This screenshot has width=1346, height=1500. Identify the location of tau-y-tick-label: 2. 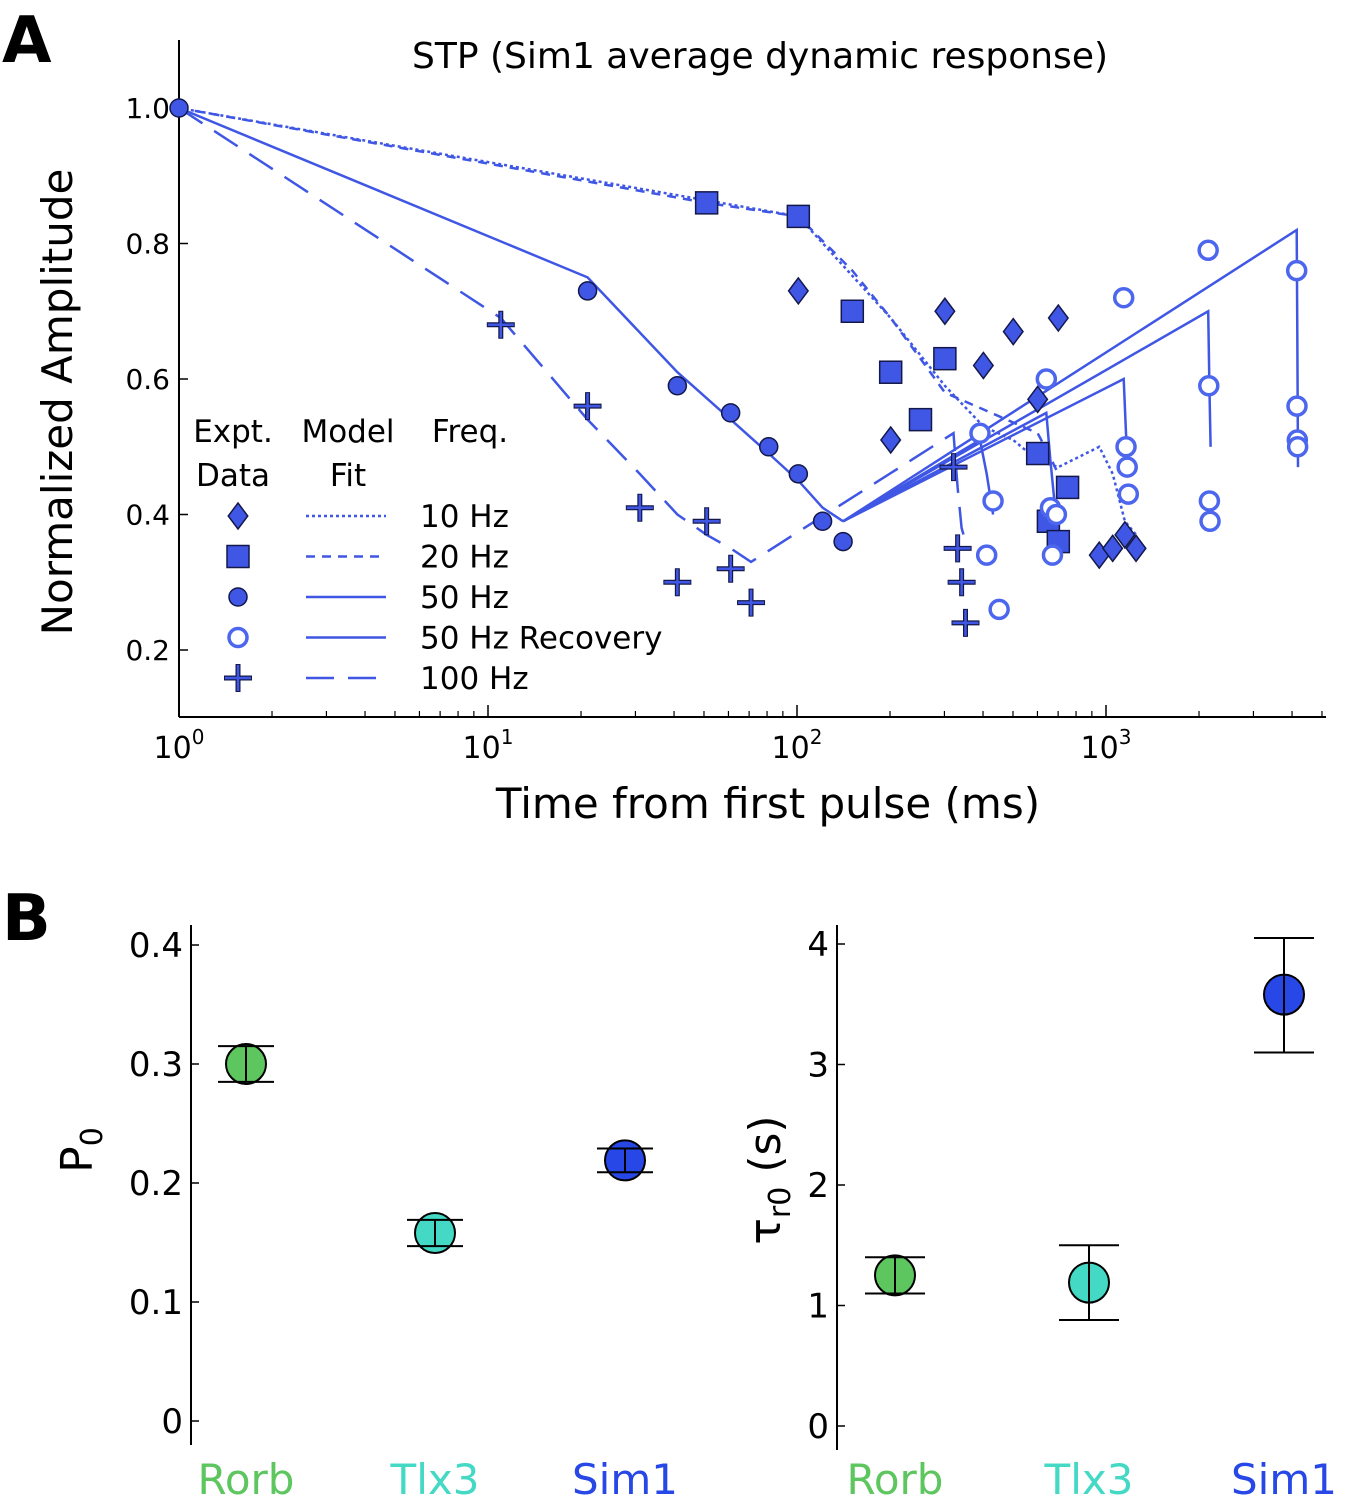
(818, 1186).